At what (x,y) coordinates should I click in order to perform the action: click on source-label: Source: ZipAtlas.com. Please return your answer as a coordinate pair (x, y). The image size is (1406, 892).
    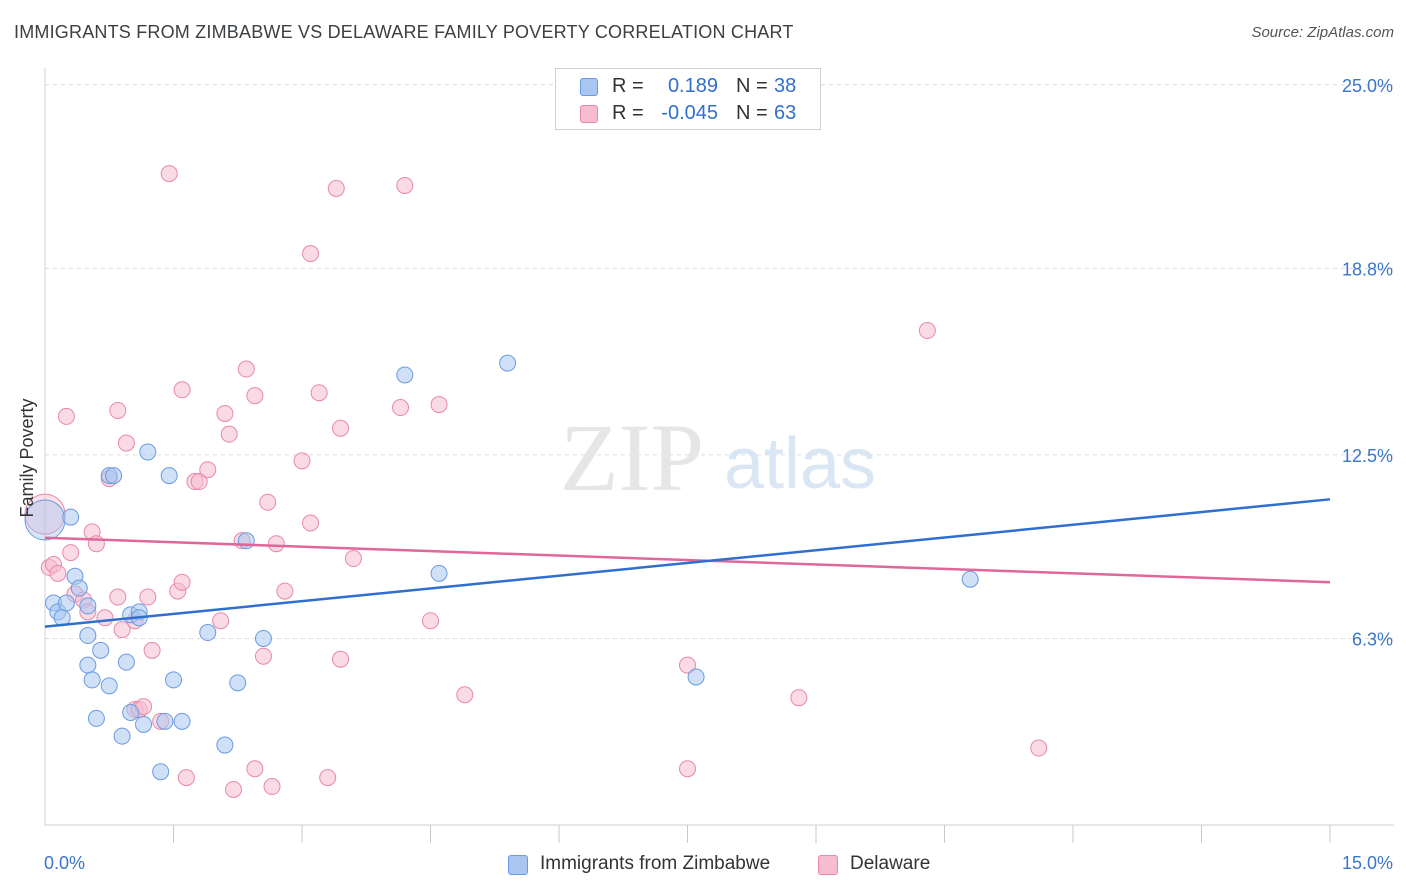
    Looking at the image, I should click on (1322, 32).